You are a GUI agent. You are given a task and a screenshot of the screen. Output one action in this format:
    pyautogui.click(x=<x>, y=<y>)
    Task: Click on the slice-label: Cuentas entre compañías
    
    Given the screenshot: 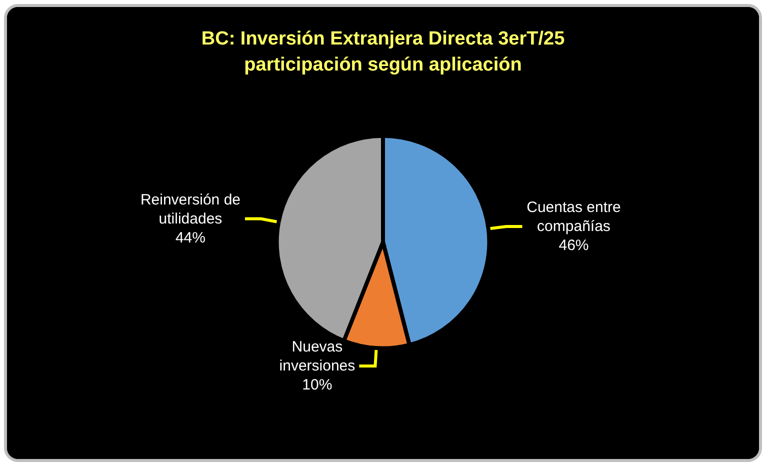 What is the action you would take?
    pyautogui.click(x=573, y=216)
    